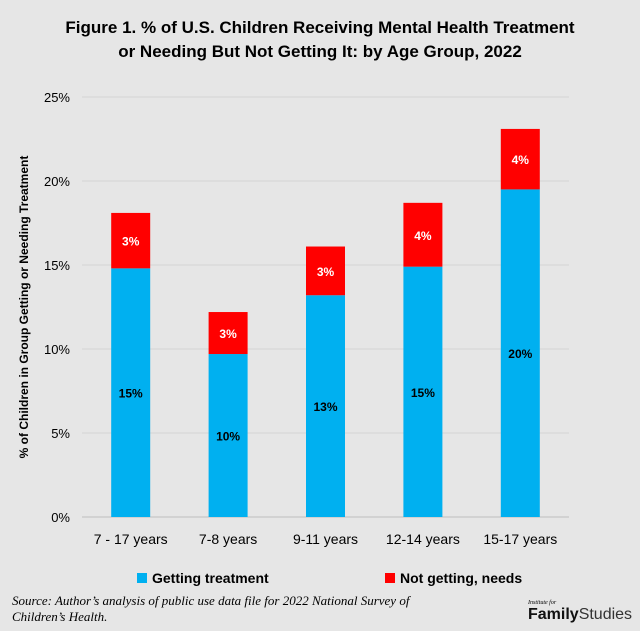 The width and height of the screenshot is (640, 631). Describe the element at coordinates (461, 578) in the screenshot. I see `legend-label: Not getting, needs` at that location.